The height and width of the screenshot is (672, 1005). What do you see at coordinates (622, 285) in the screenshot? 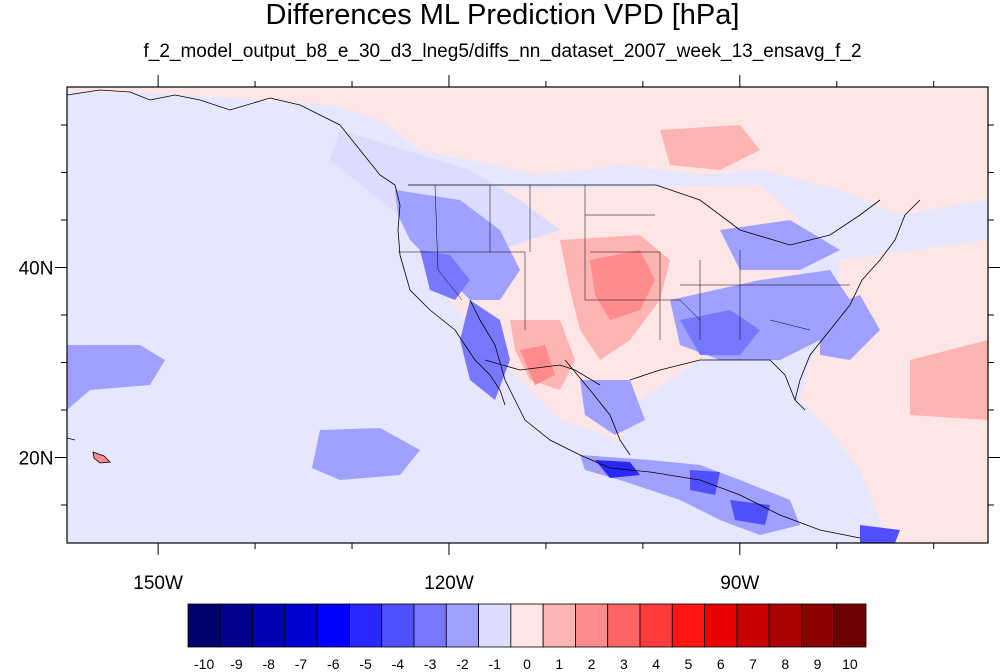
I see `field-plains-pos-core` at bounding box center [622, 285].